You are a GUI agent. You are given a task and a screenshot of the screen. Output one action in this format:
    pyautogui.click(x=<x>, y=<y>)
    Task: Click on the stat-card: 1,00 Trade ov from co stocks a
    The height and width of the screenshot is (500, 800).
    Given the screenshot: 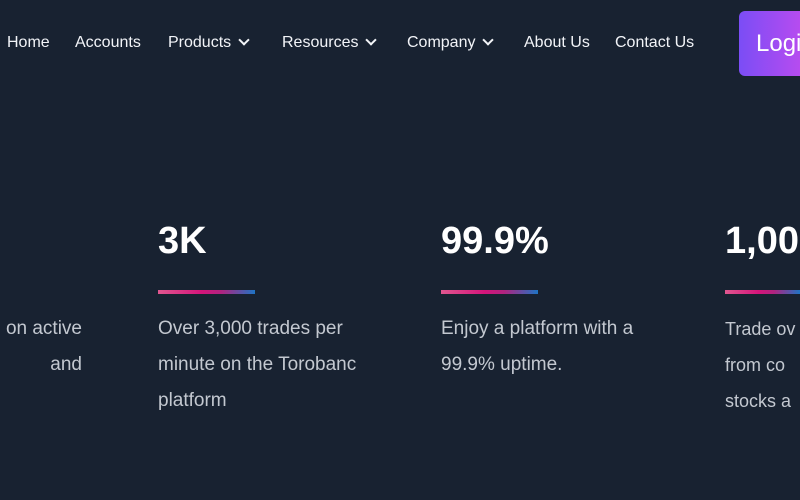 What is the action you would take?
    pyautogui.click(x=762, y=318)
    